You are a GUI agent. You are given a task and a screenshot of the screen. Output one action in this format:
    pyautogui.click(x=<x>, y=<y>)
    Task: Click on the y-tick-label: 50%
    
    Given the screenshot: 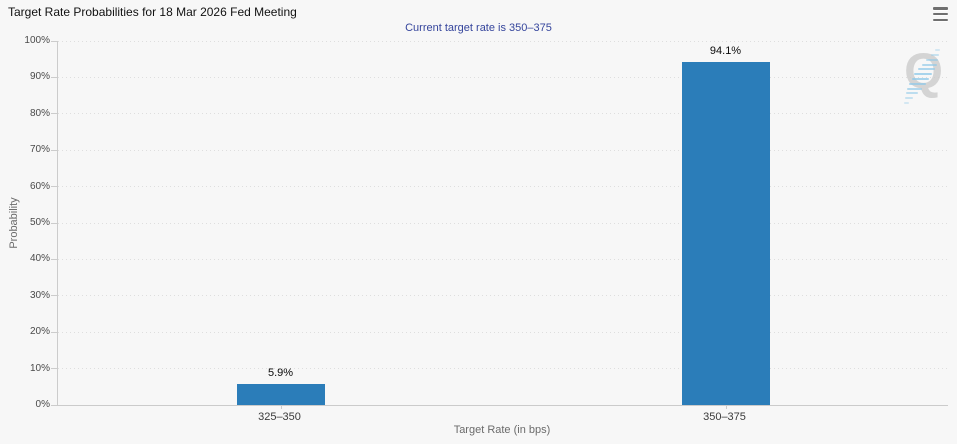 What is the action you would take?
    pyautogui.click(x=39, y=222)
    